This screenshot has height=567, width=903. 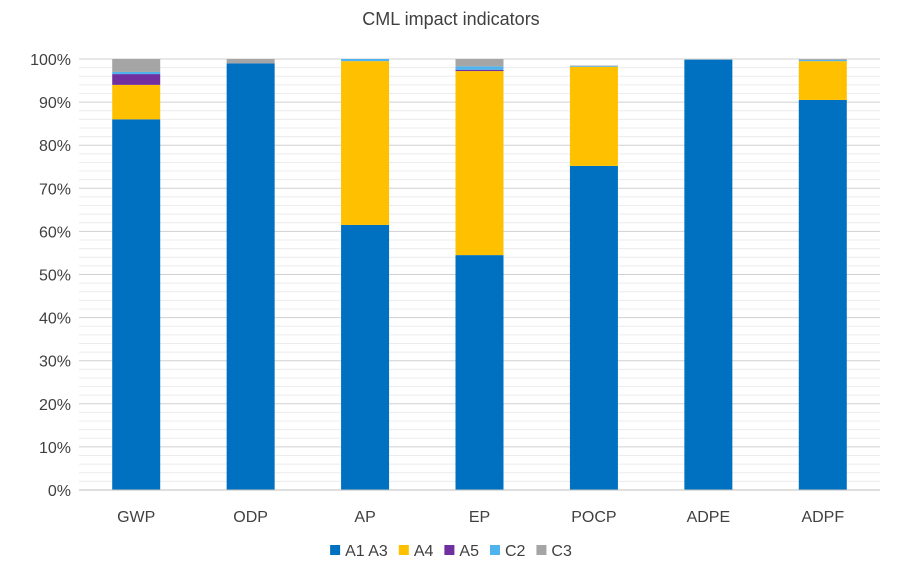 What do you see at coordinates (55, 362) in the screenshot?
I see `y-tick-label: 30%` at bounding box center [55, 362].